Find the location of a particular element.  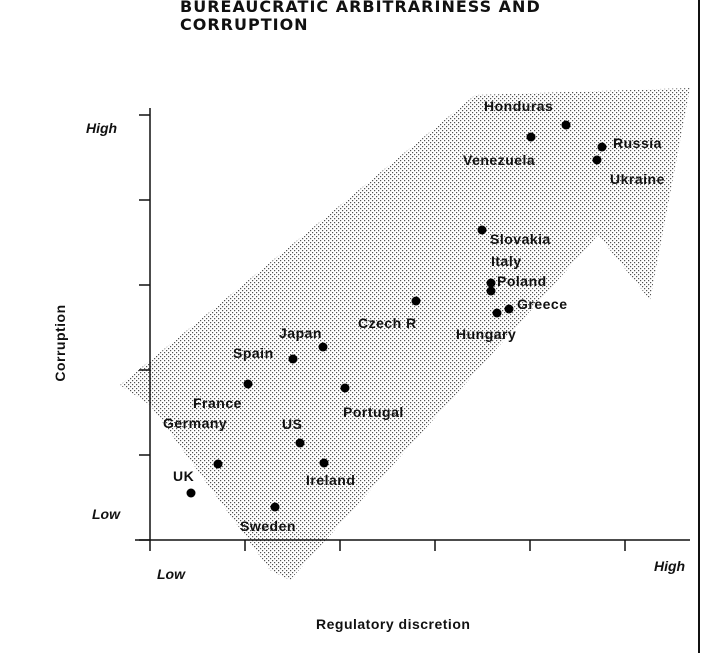

data-point-slovakia is located at coordinates (482, 230).